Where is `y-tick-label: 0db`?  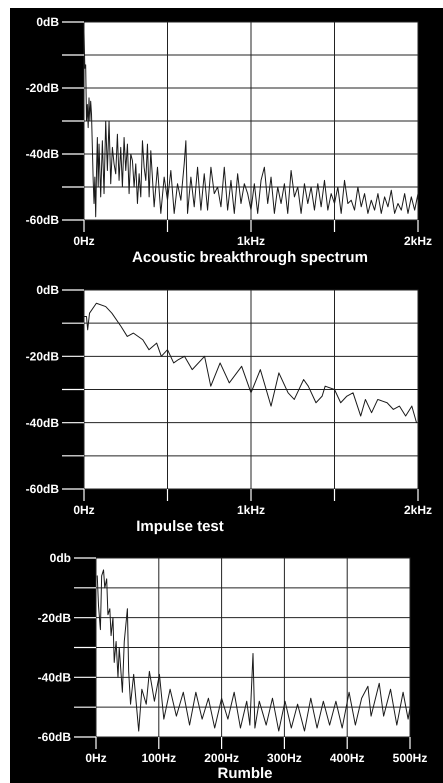
y-tick-label: 0db is located at coordinates (60, 558).